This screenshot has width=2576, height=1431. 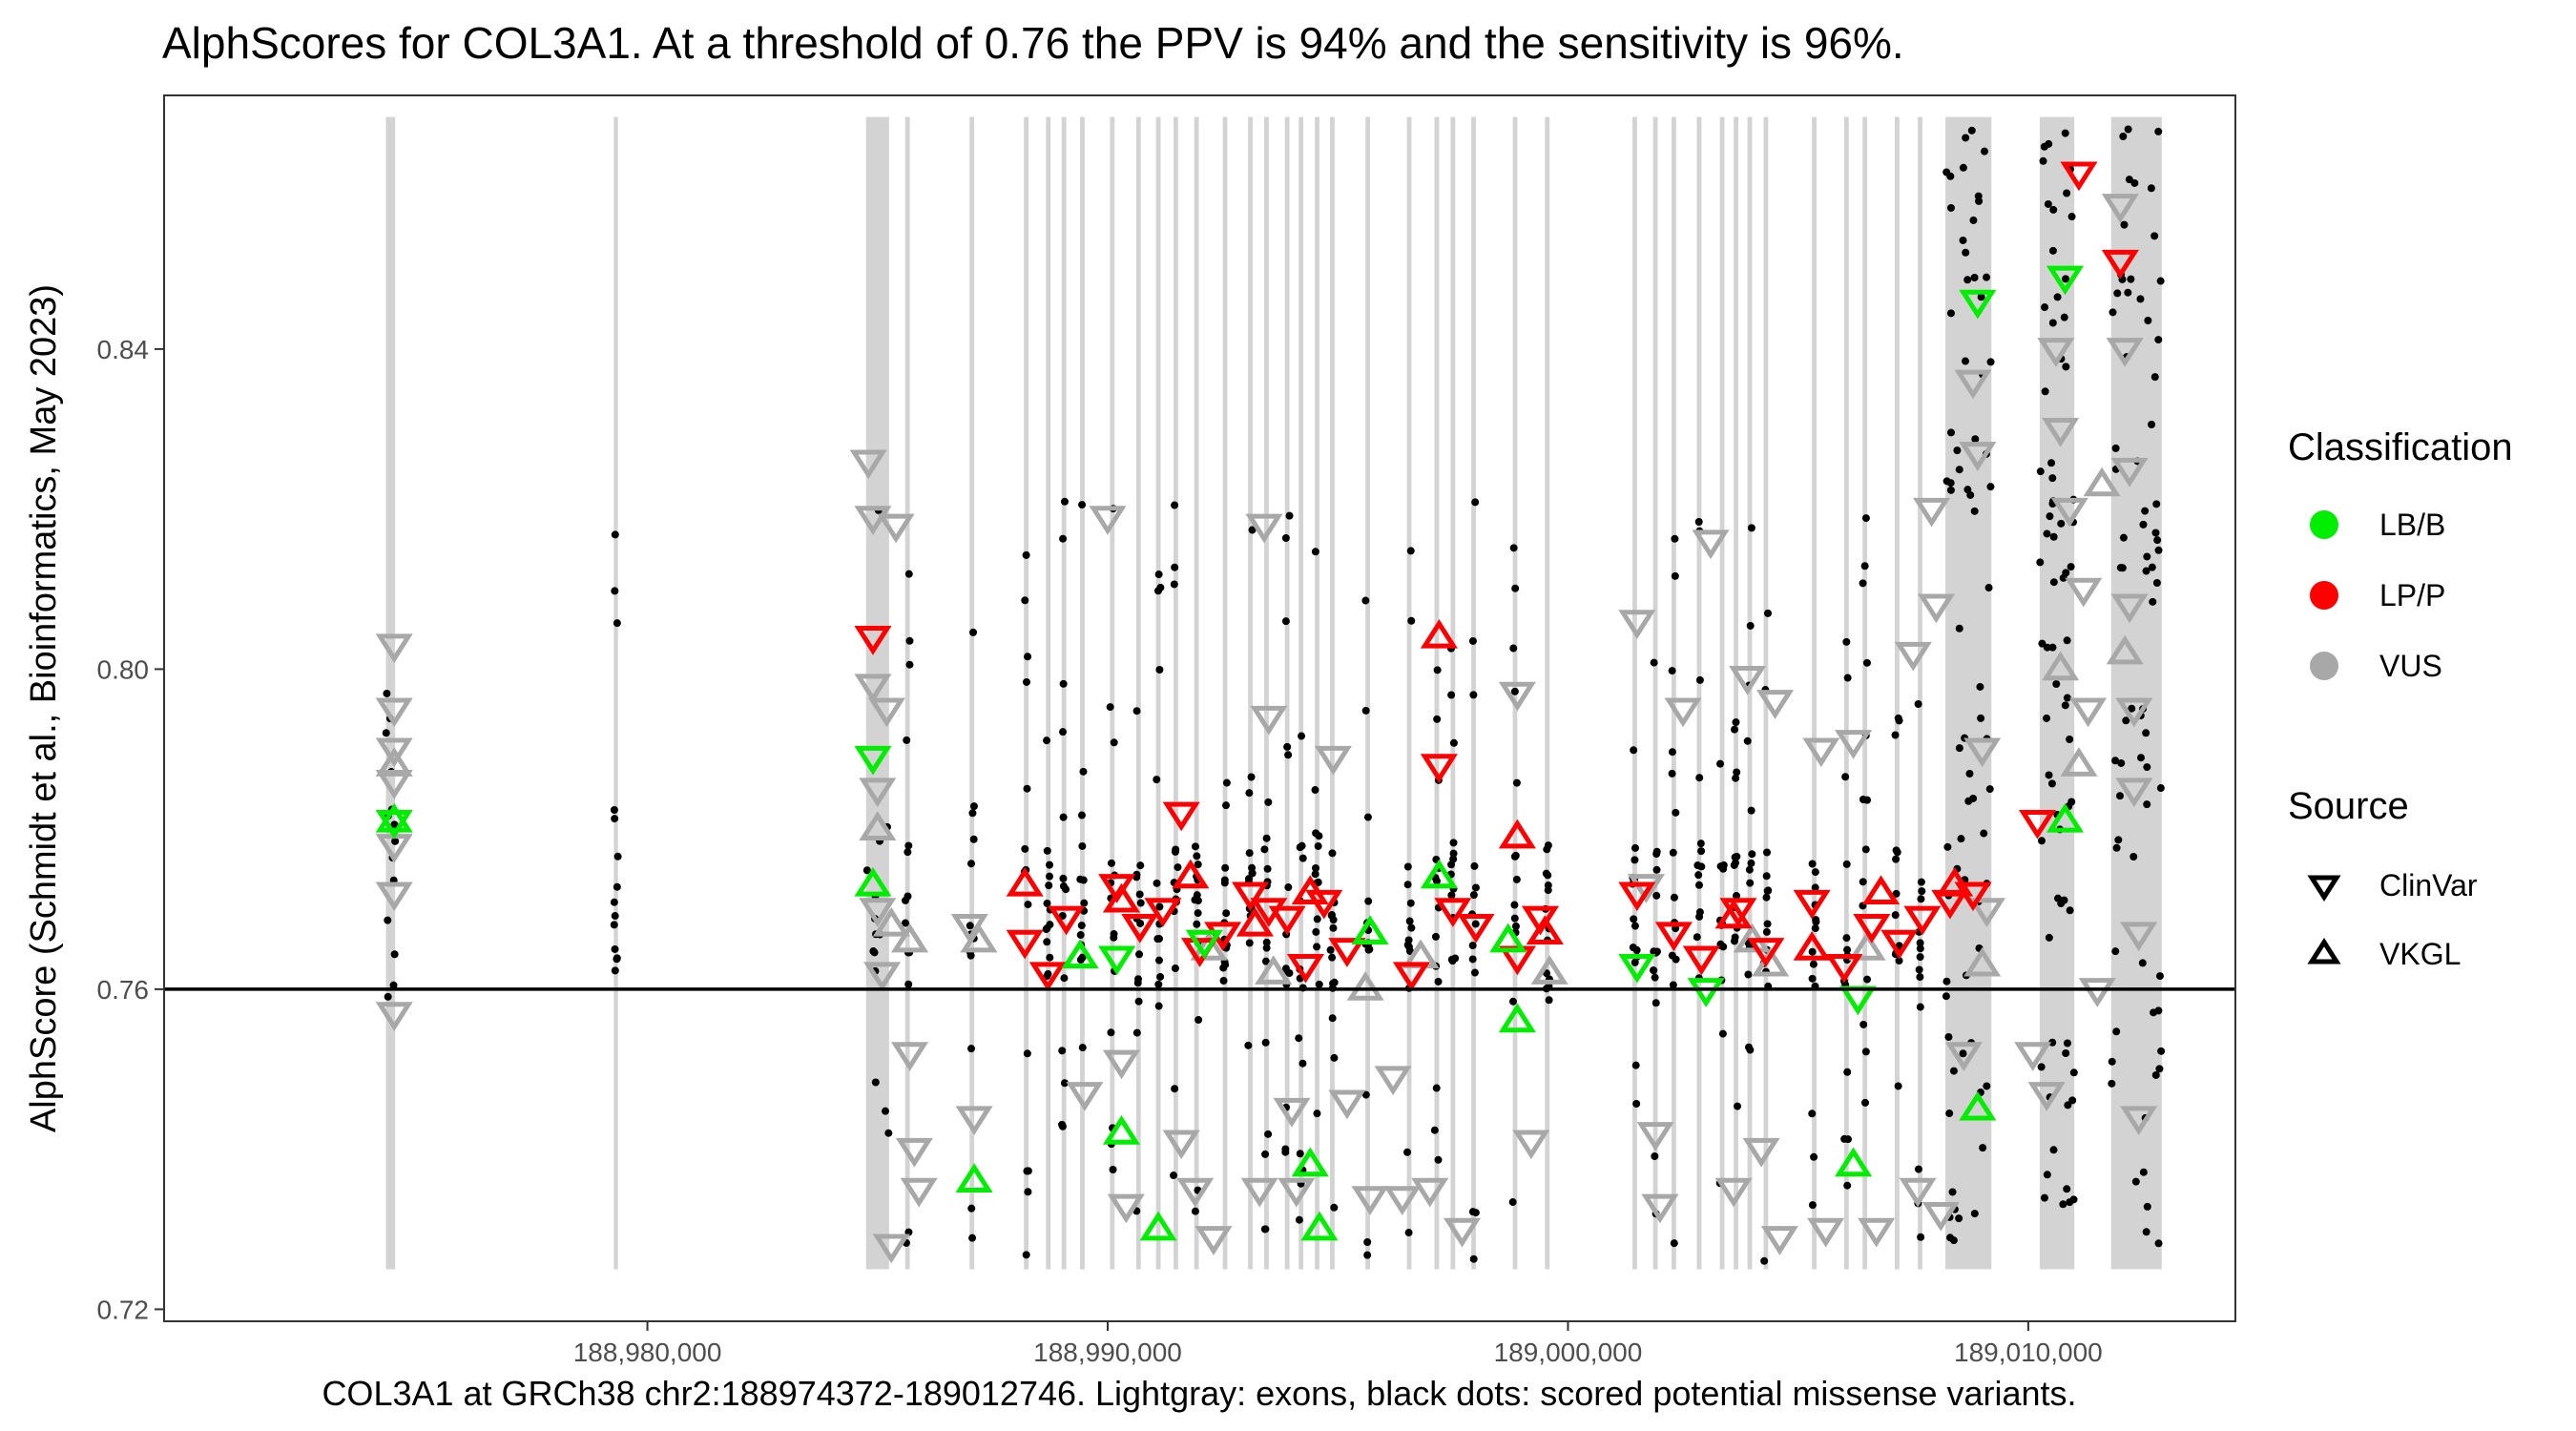 What do you see at coordinates (2400, 447) in the screenshot?
I see `legend-classification-title: Classification` at bounding box center [2400, 447].